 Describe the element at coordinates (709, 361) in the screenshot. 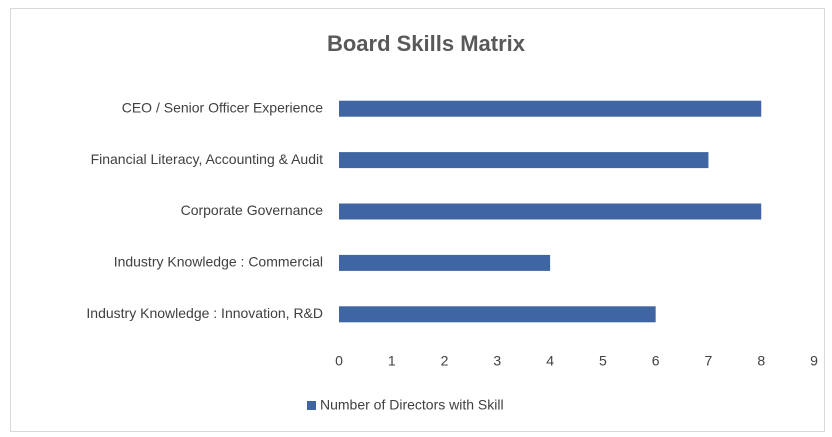

I see `x-tick-label: 7` at that location.